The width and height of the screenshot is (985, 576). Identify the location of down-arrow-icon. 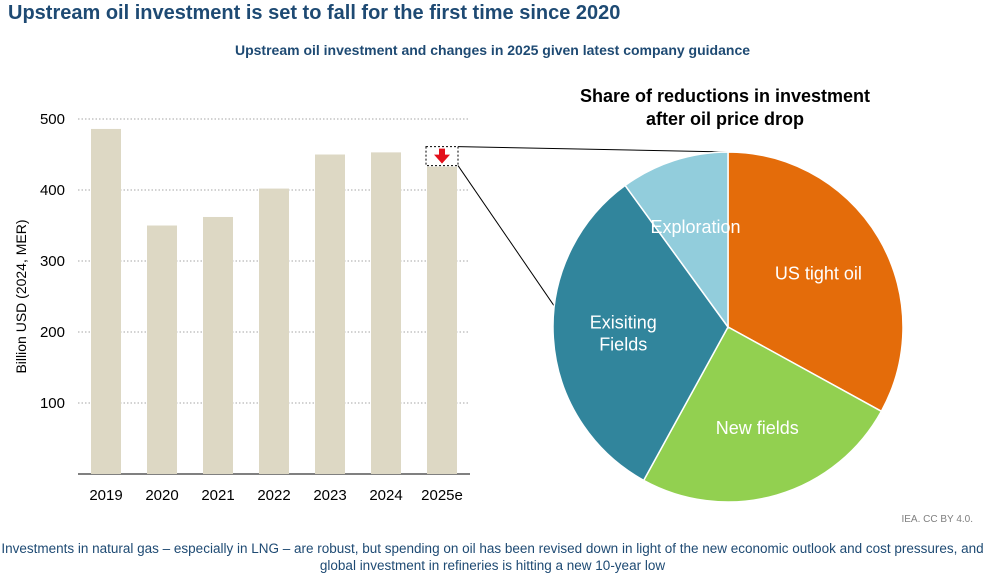
(442, 156).